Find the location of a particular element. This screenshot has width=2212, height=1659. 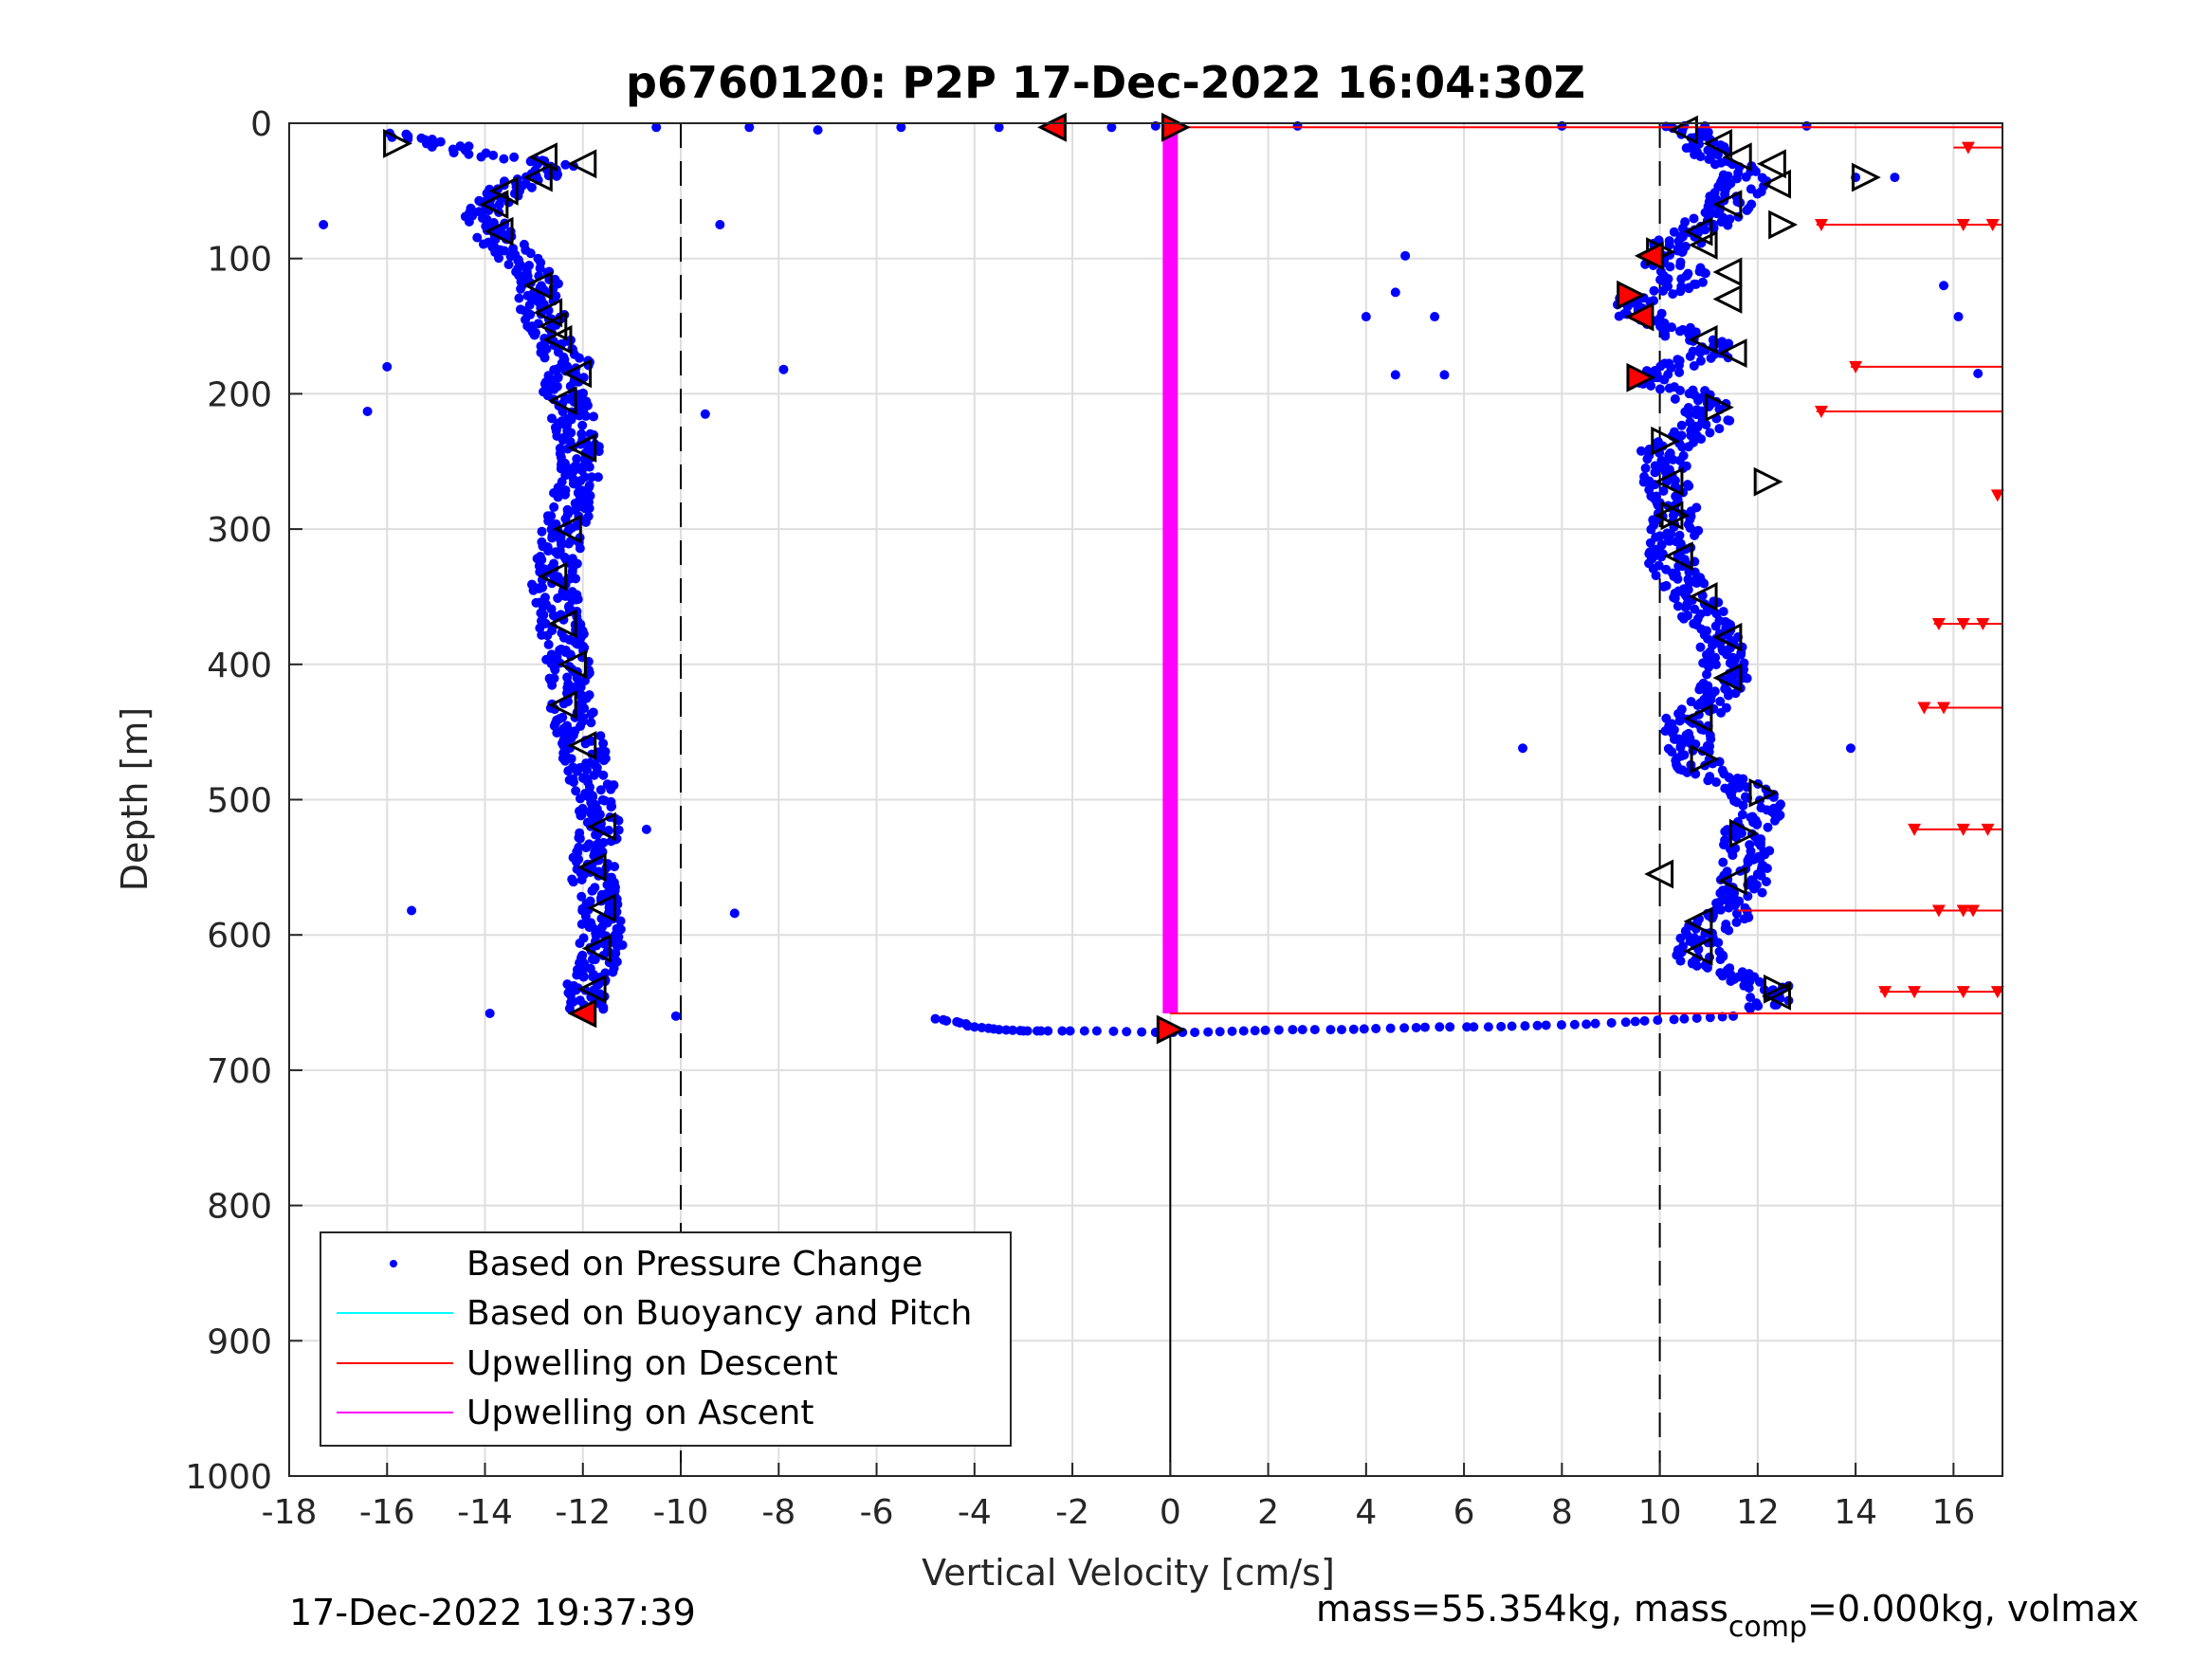

x-axis-label: Vertical Velocity [cm/s] is located at coordinates (1128, 1573).